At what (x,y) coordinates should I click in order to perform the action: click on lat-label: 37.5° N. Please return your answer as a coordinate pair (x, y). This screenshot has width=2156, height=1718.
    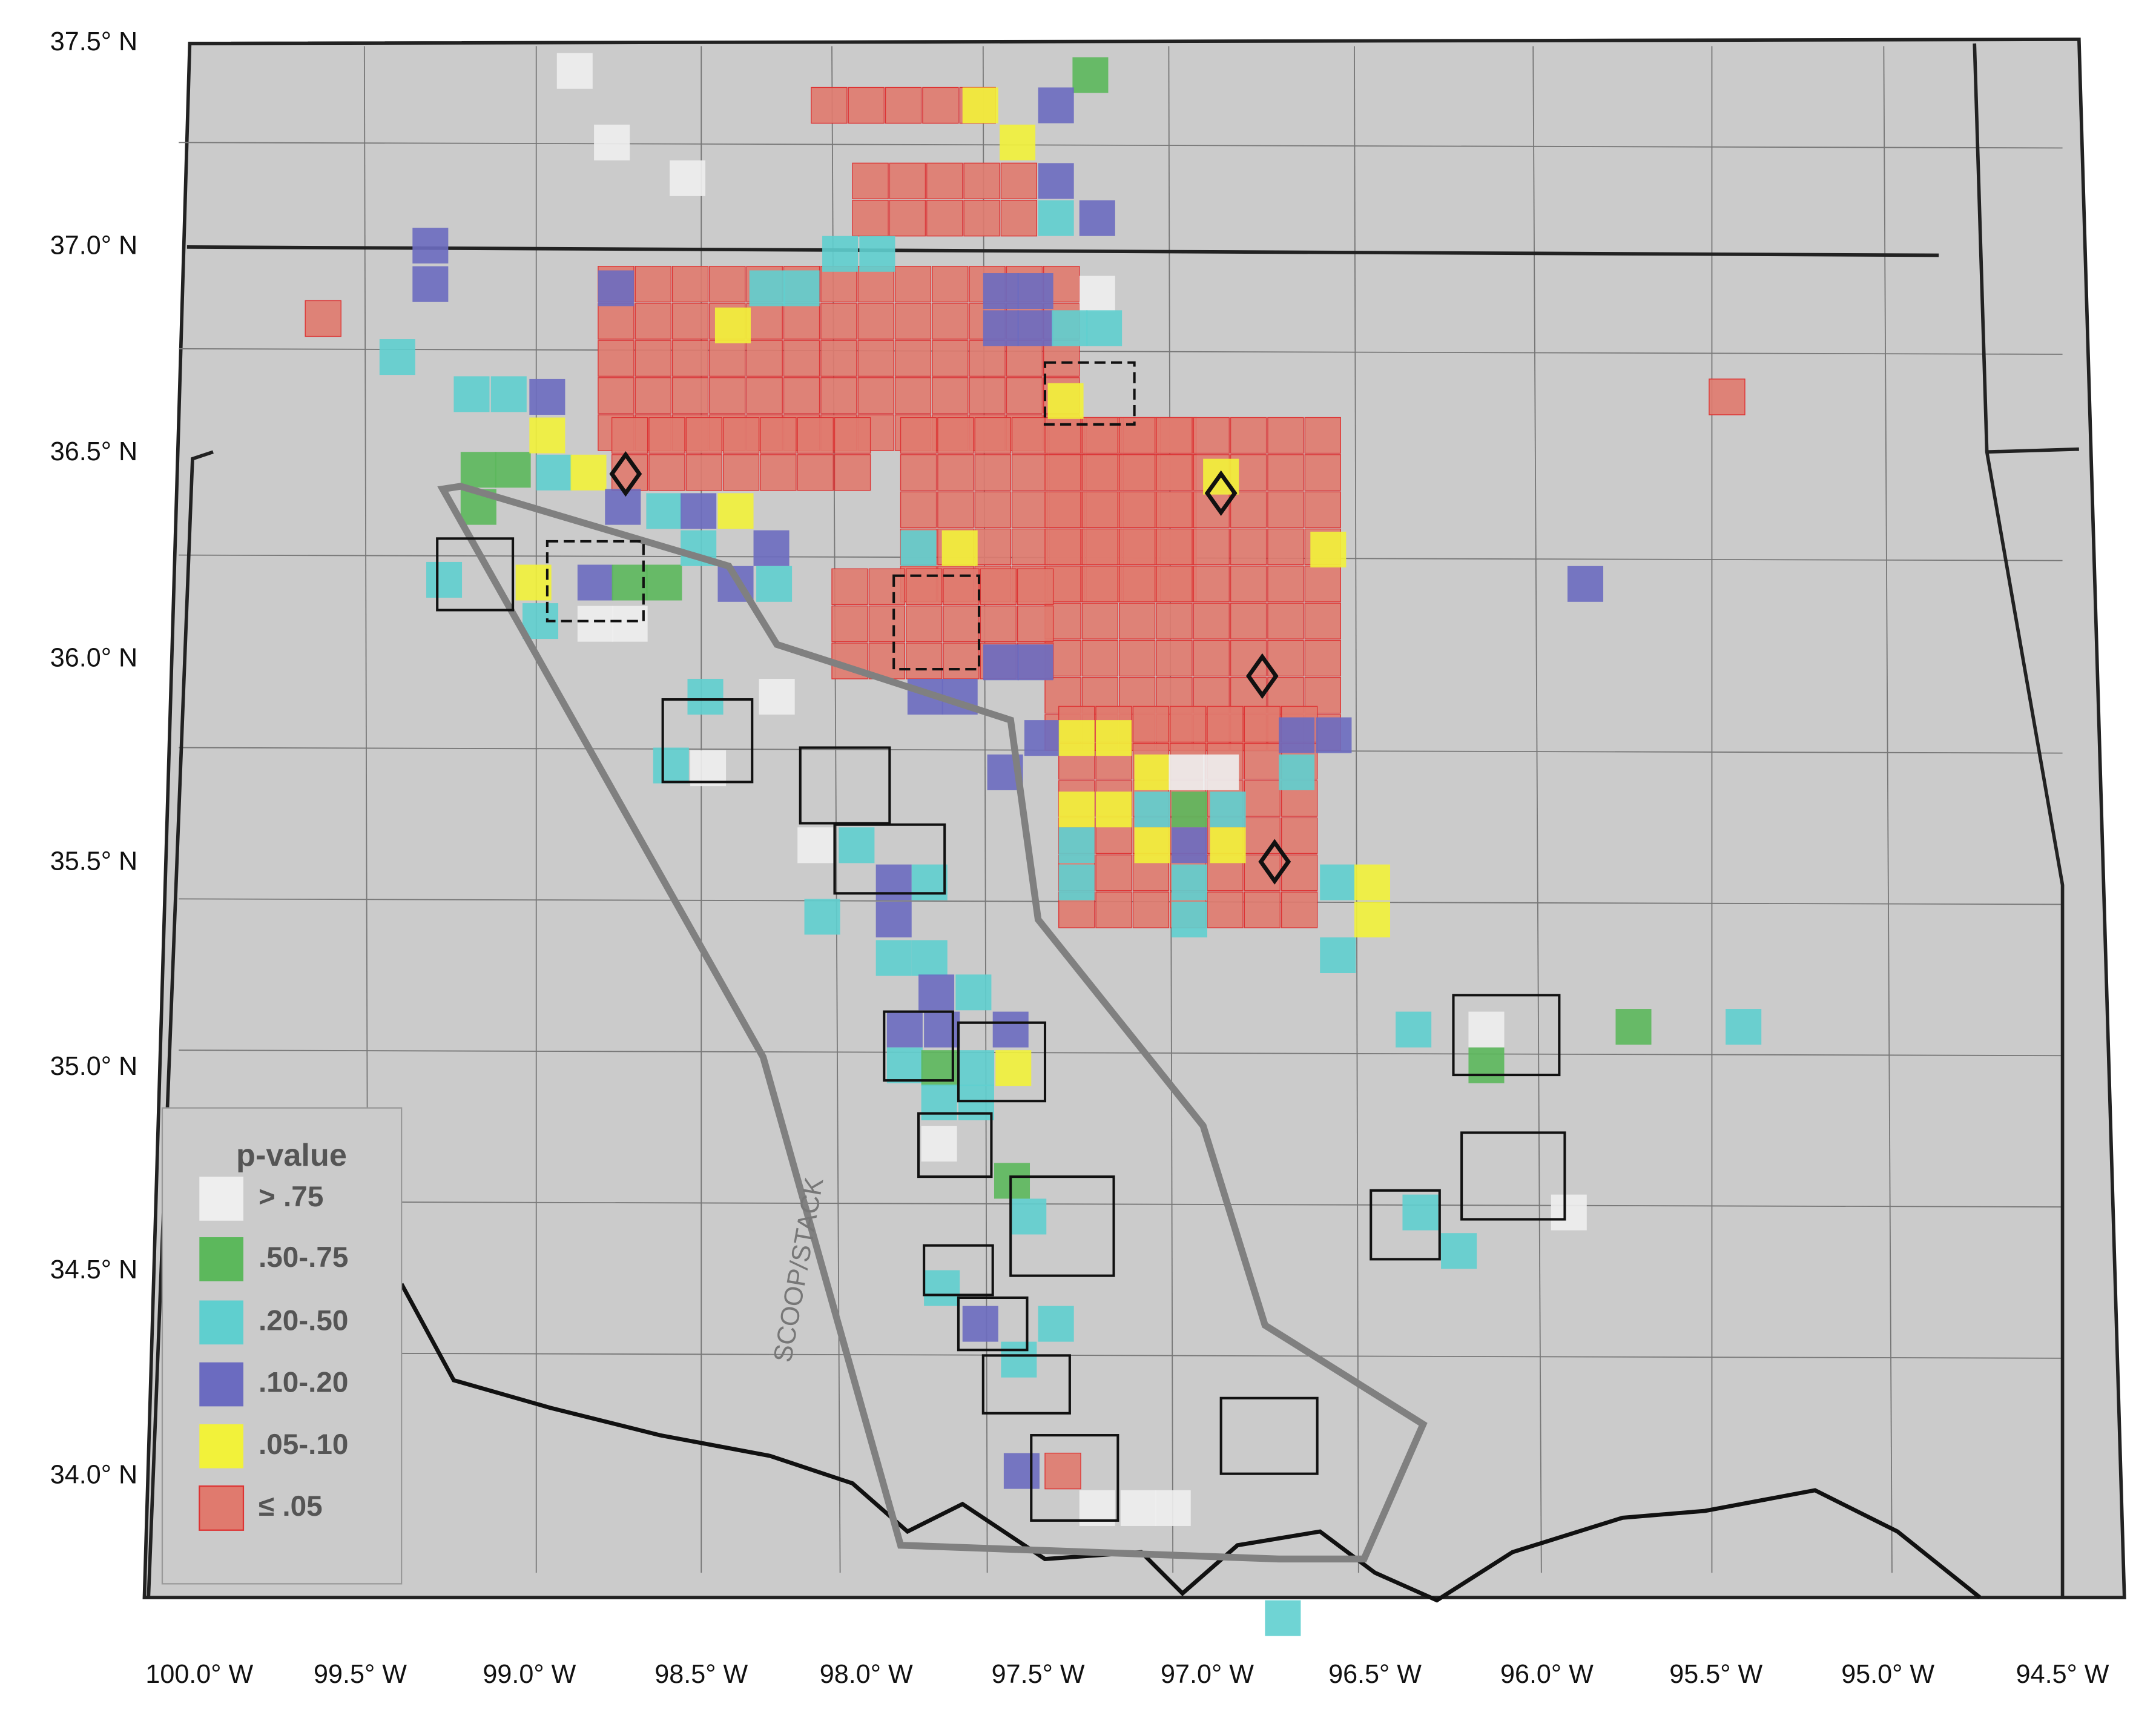
    Looking at the image, I should click on (93, 41).